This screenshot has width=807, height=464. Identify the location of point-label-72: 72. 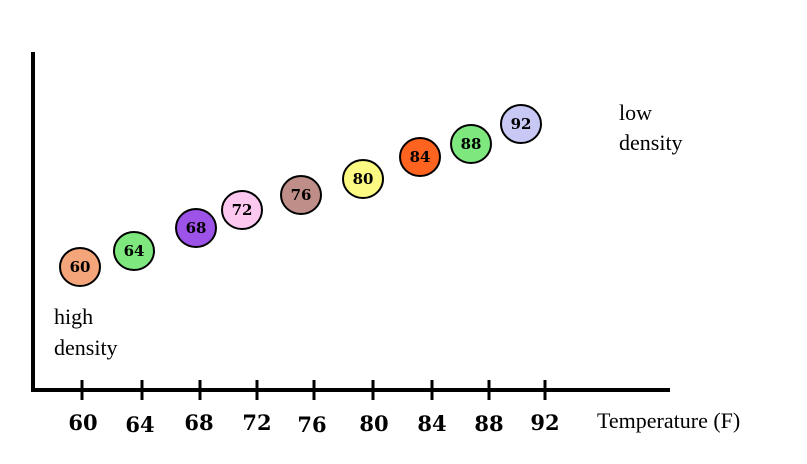
(242, 210).